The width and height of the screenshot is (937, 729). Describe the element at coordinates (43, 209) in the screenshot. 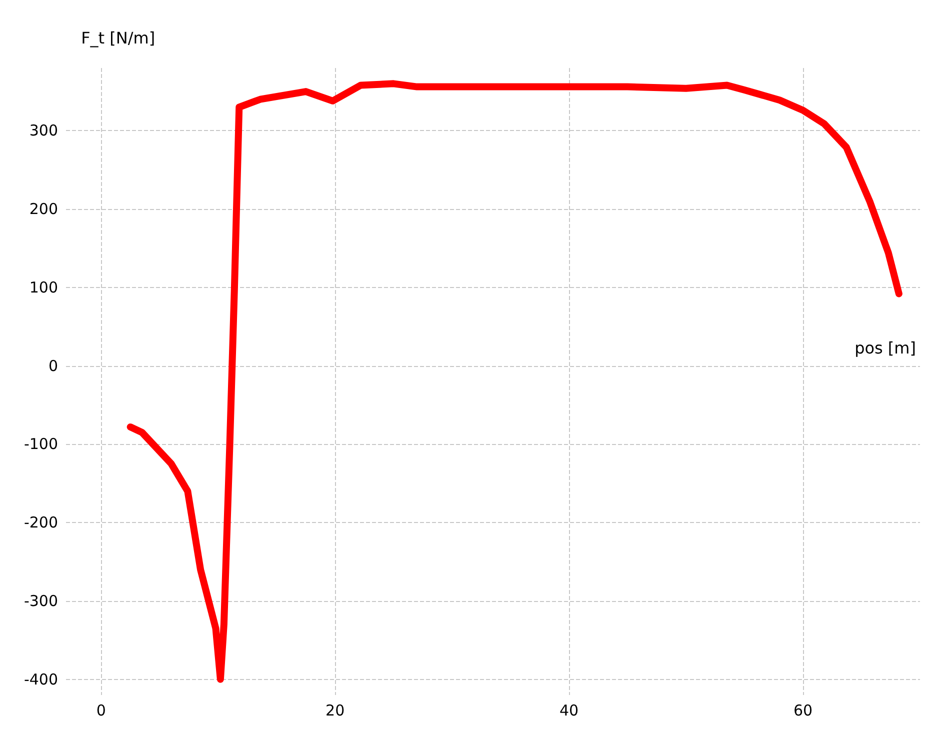

I see `y-tick-label: 200` at that location.